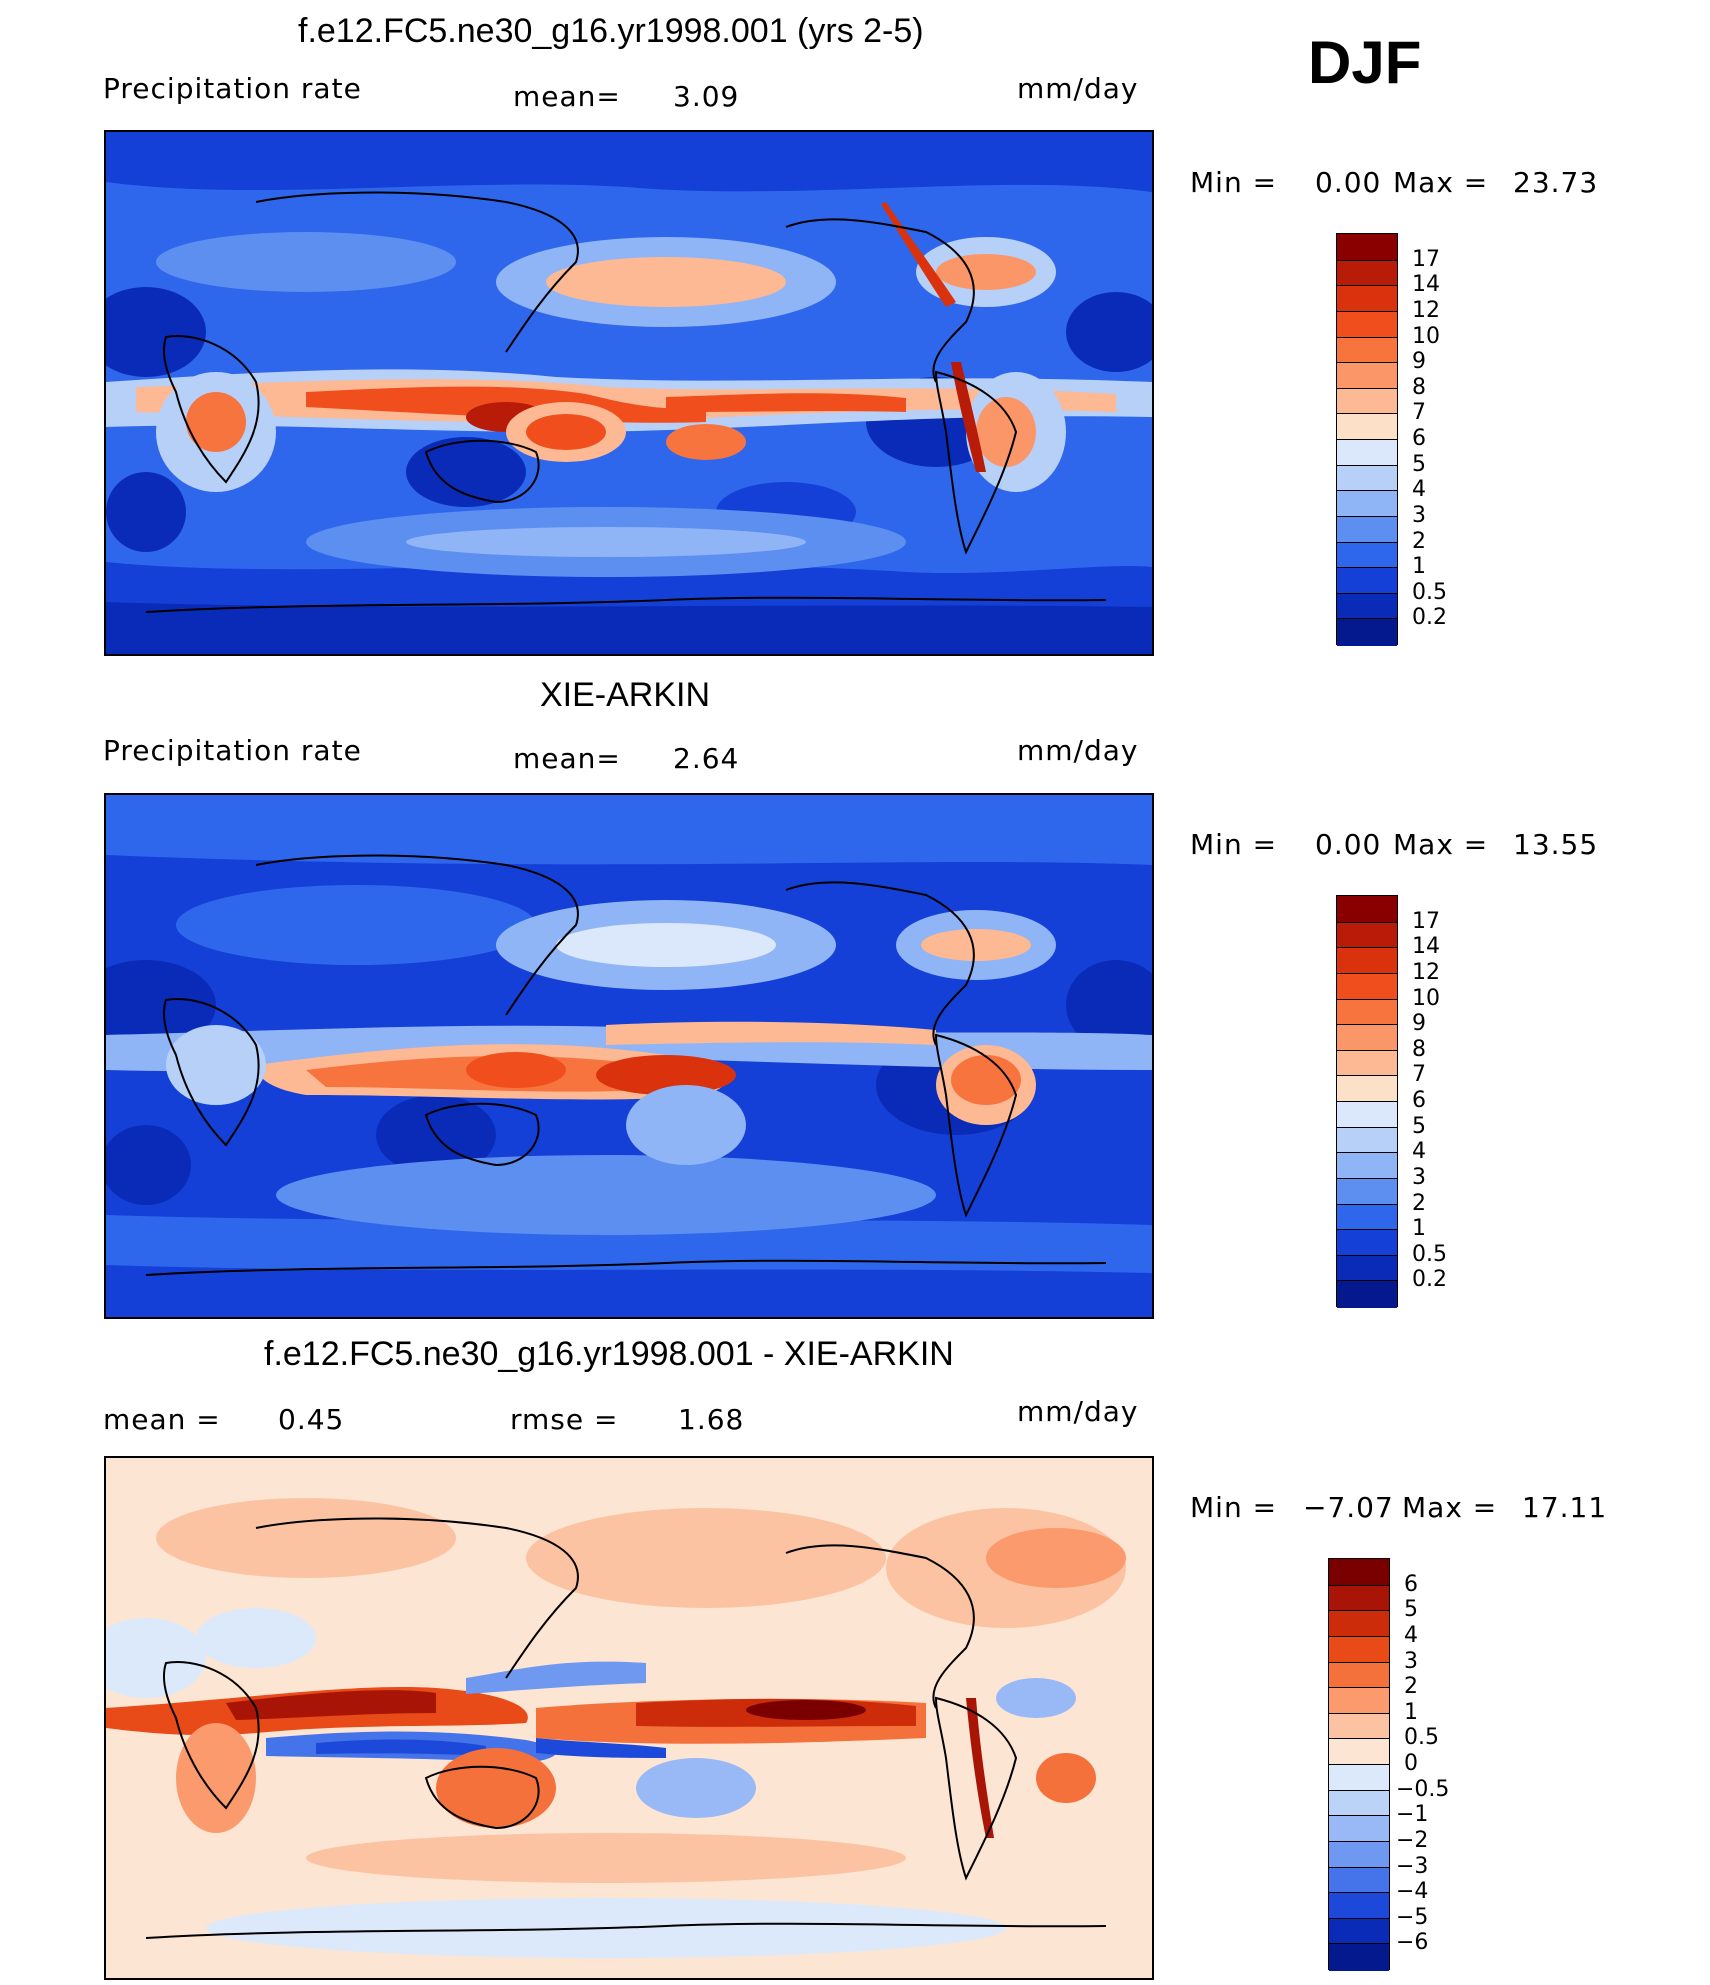 The image size is (1710, 1985). What do you see at coordinates (1556, 844) in the screenshot?
I see `max-value: 13.55` at bounding box center [1556, 844].